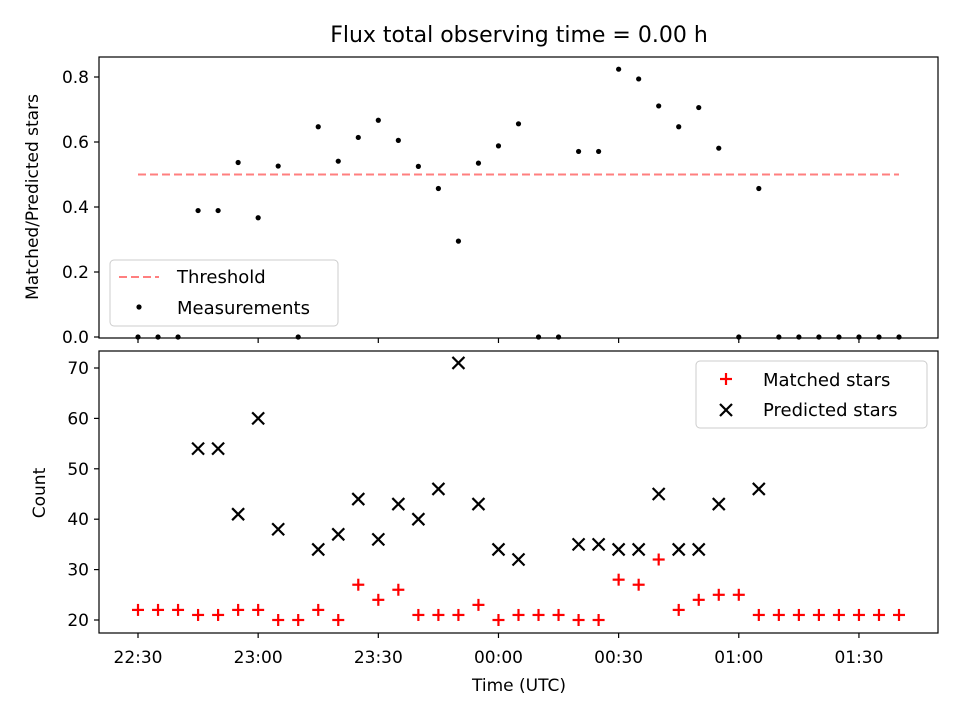  I want to click on x-tick-label: 01:00, so click(738, 658).